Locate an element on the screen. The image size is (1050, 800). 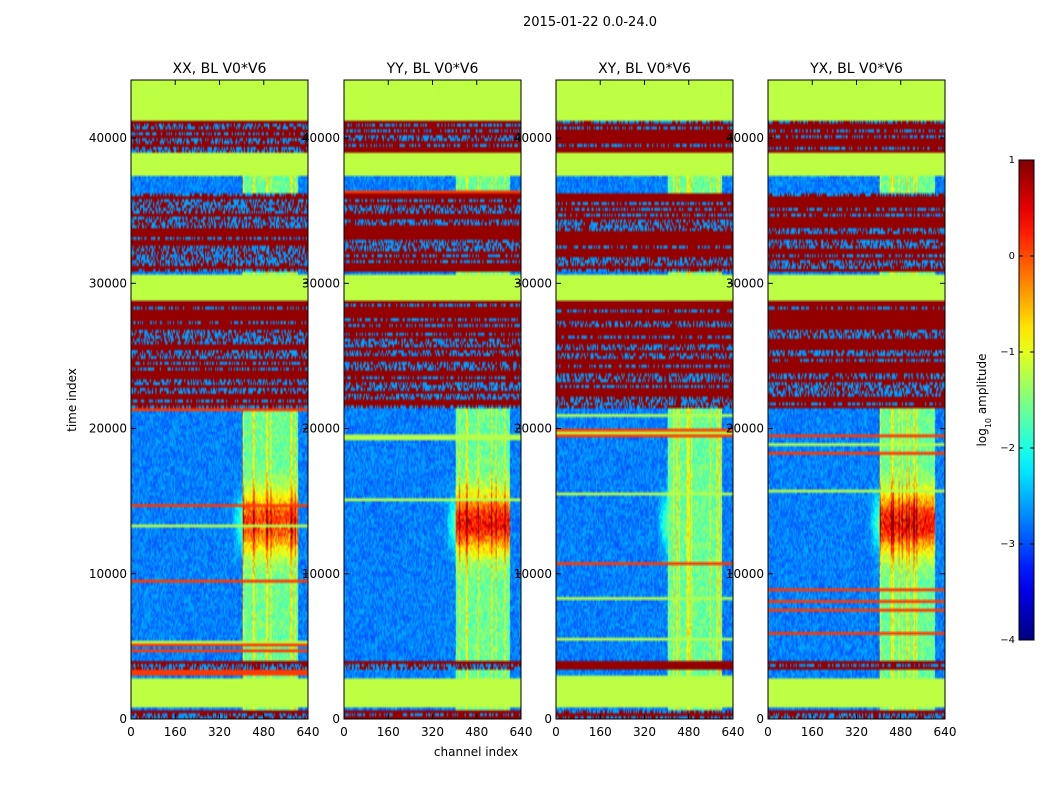
panel-title: XY, BL V0*V6 is located at coordinates (644, 69).